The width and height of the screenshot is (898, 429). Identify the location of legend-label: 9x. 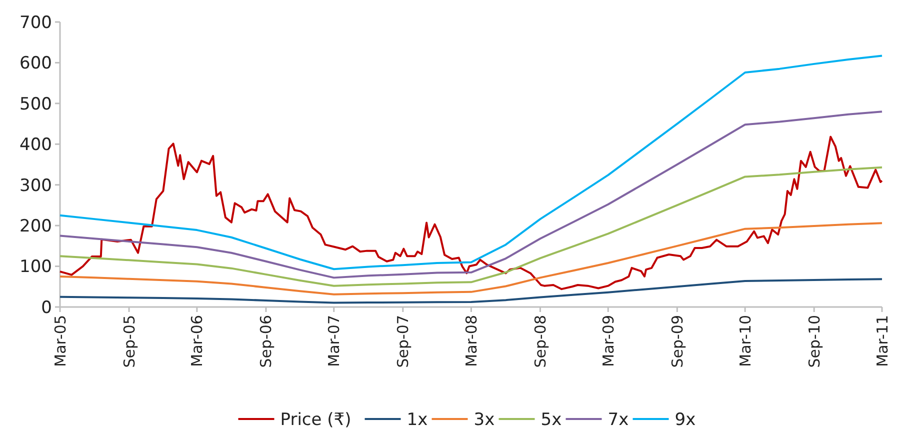
(685, 419).